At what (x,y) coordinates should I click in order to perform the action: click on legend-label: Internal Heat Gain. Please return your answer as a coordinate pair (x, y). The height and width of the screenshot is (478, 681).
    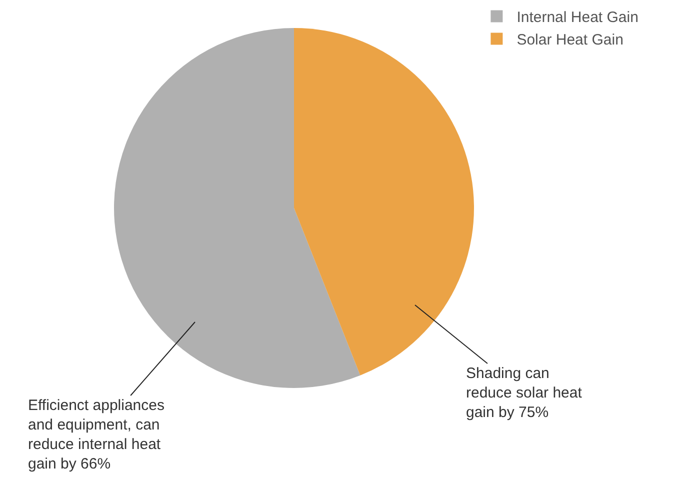
    Looking at the image, I should click on (577, 17).